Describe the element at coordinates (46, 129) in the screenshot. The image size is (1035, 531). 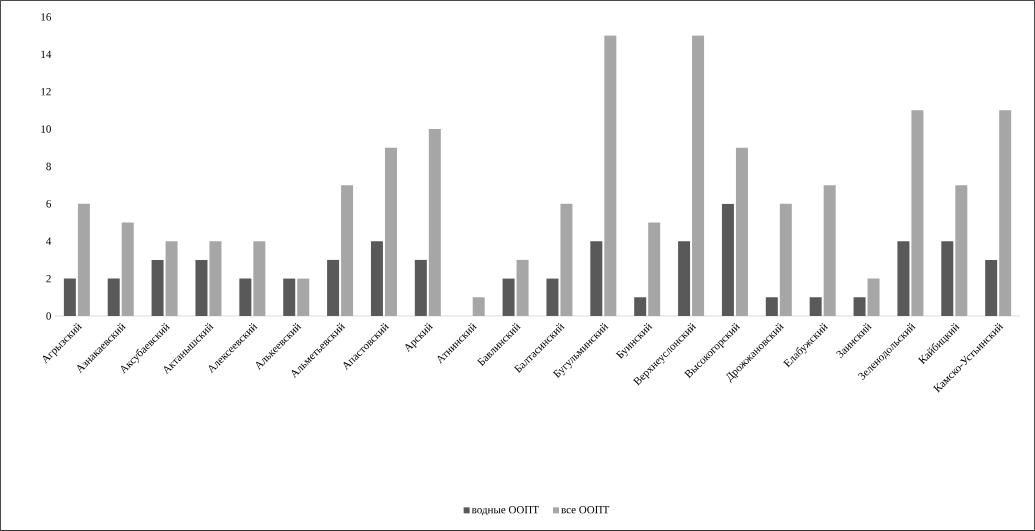
I see `y-tick-label: 10` at that location.